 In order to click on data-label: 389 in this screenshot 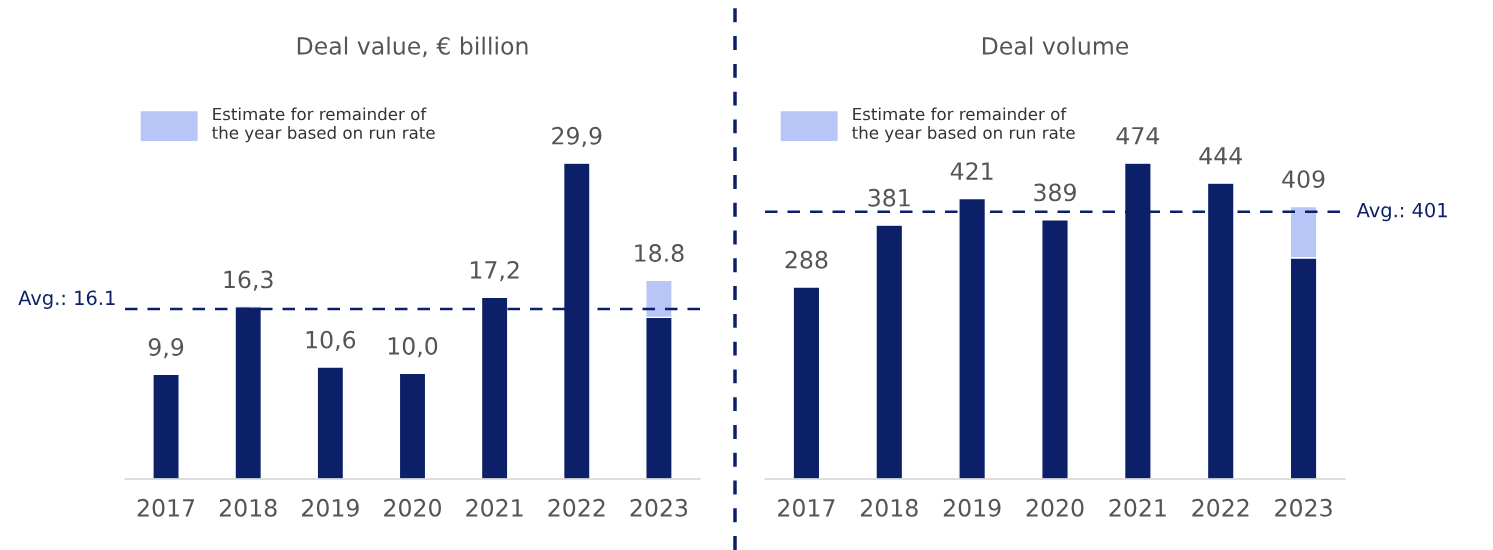, I will do `click(1055, 192)`.